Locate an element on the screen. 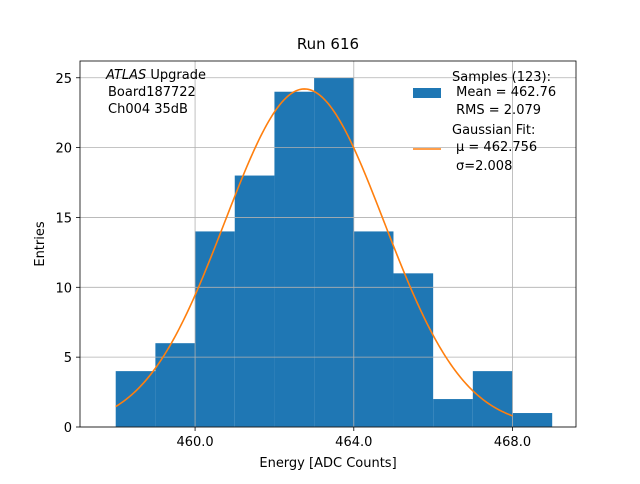 The height and width of the screenshot is (484, 640). annotation-italic-word: ATLAS is located at coordinates (125, 75).